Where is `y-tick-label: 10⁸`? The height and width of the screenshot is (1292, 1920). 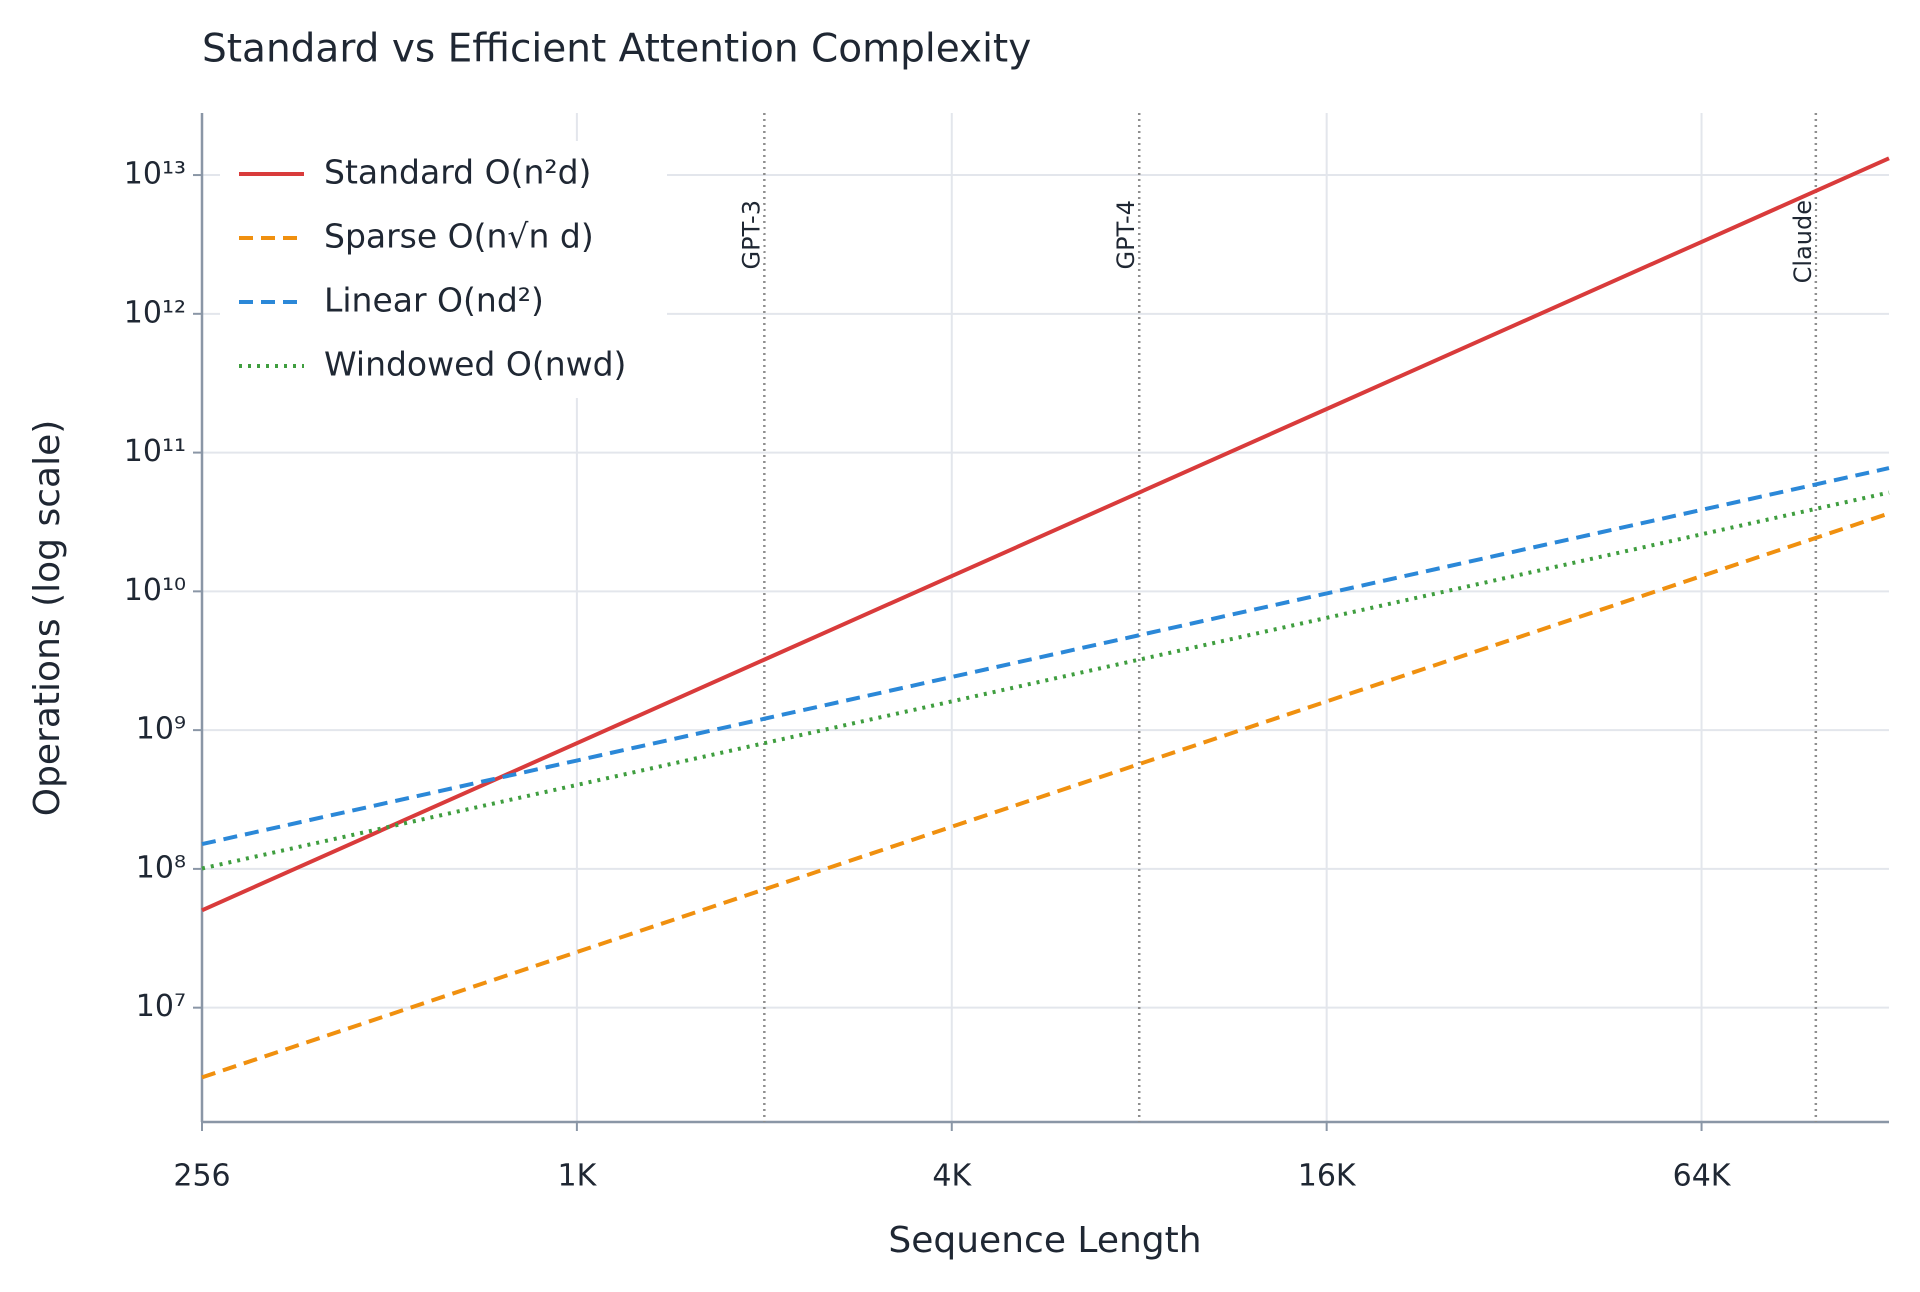 y-tick-label: 10⁸ is located at coordinates (161, 867).